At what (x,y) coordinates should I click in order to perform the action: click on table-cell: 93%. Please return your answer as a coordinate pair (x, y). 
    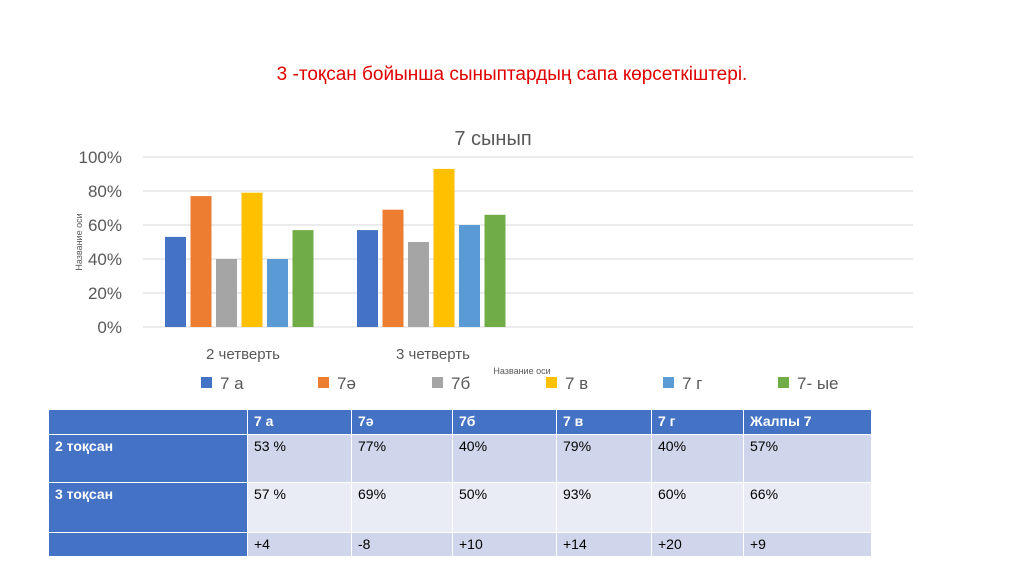
    Looking at the image, I should click on (604, 507).